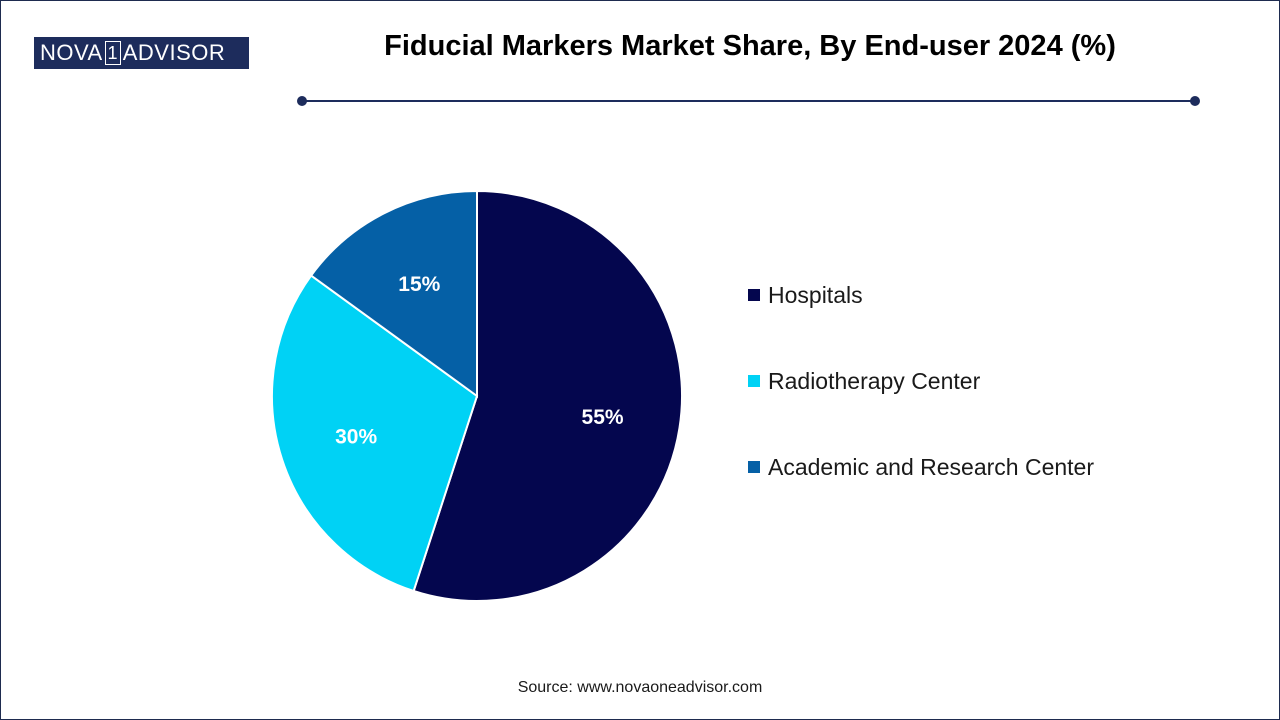 This screenshot has height=720, width=1280. I want to click on source-note: Source: www.novaoneadvisor.com, so click(640, 687).